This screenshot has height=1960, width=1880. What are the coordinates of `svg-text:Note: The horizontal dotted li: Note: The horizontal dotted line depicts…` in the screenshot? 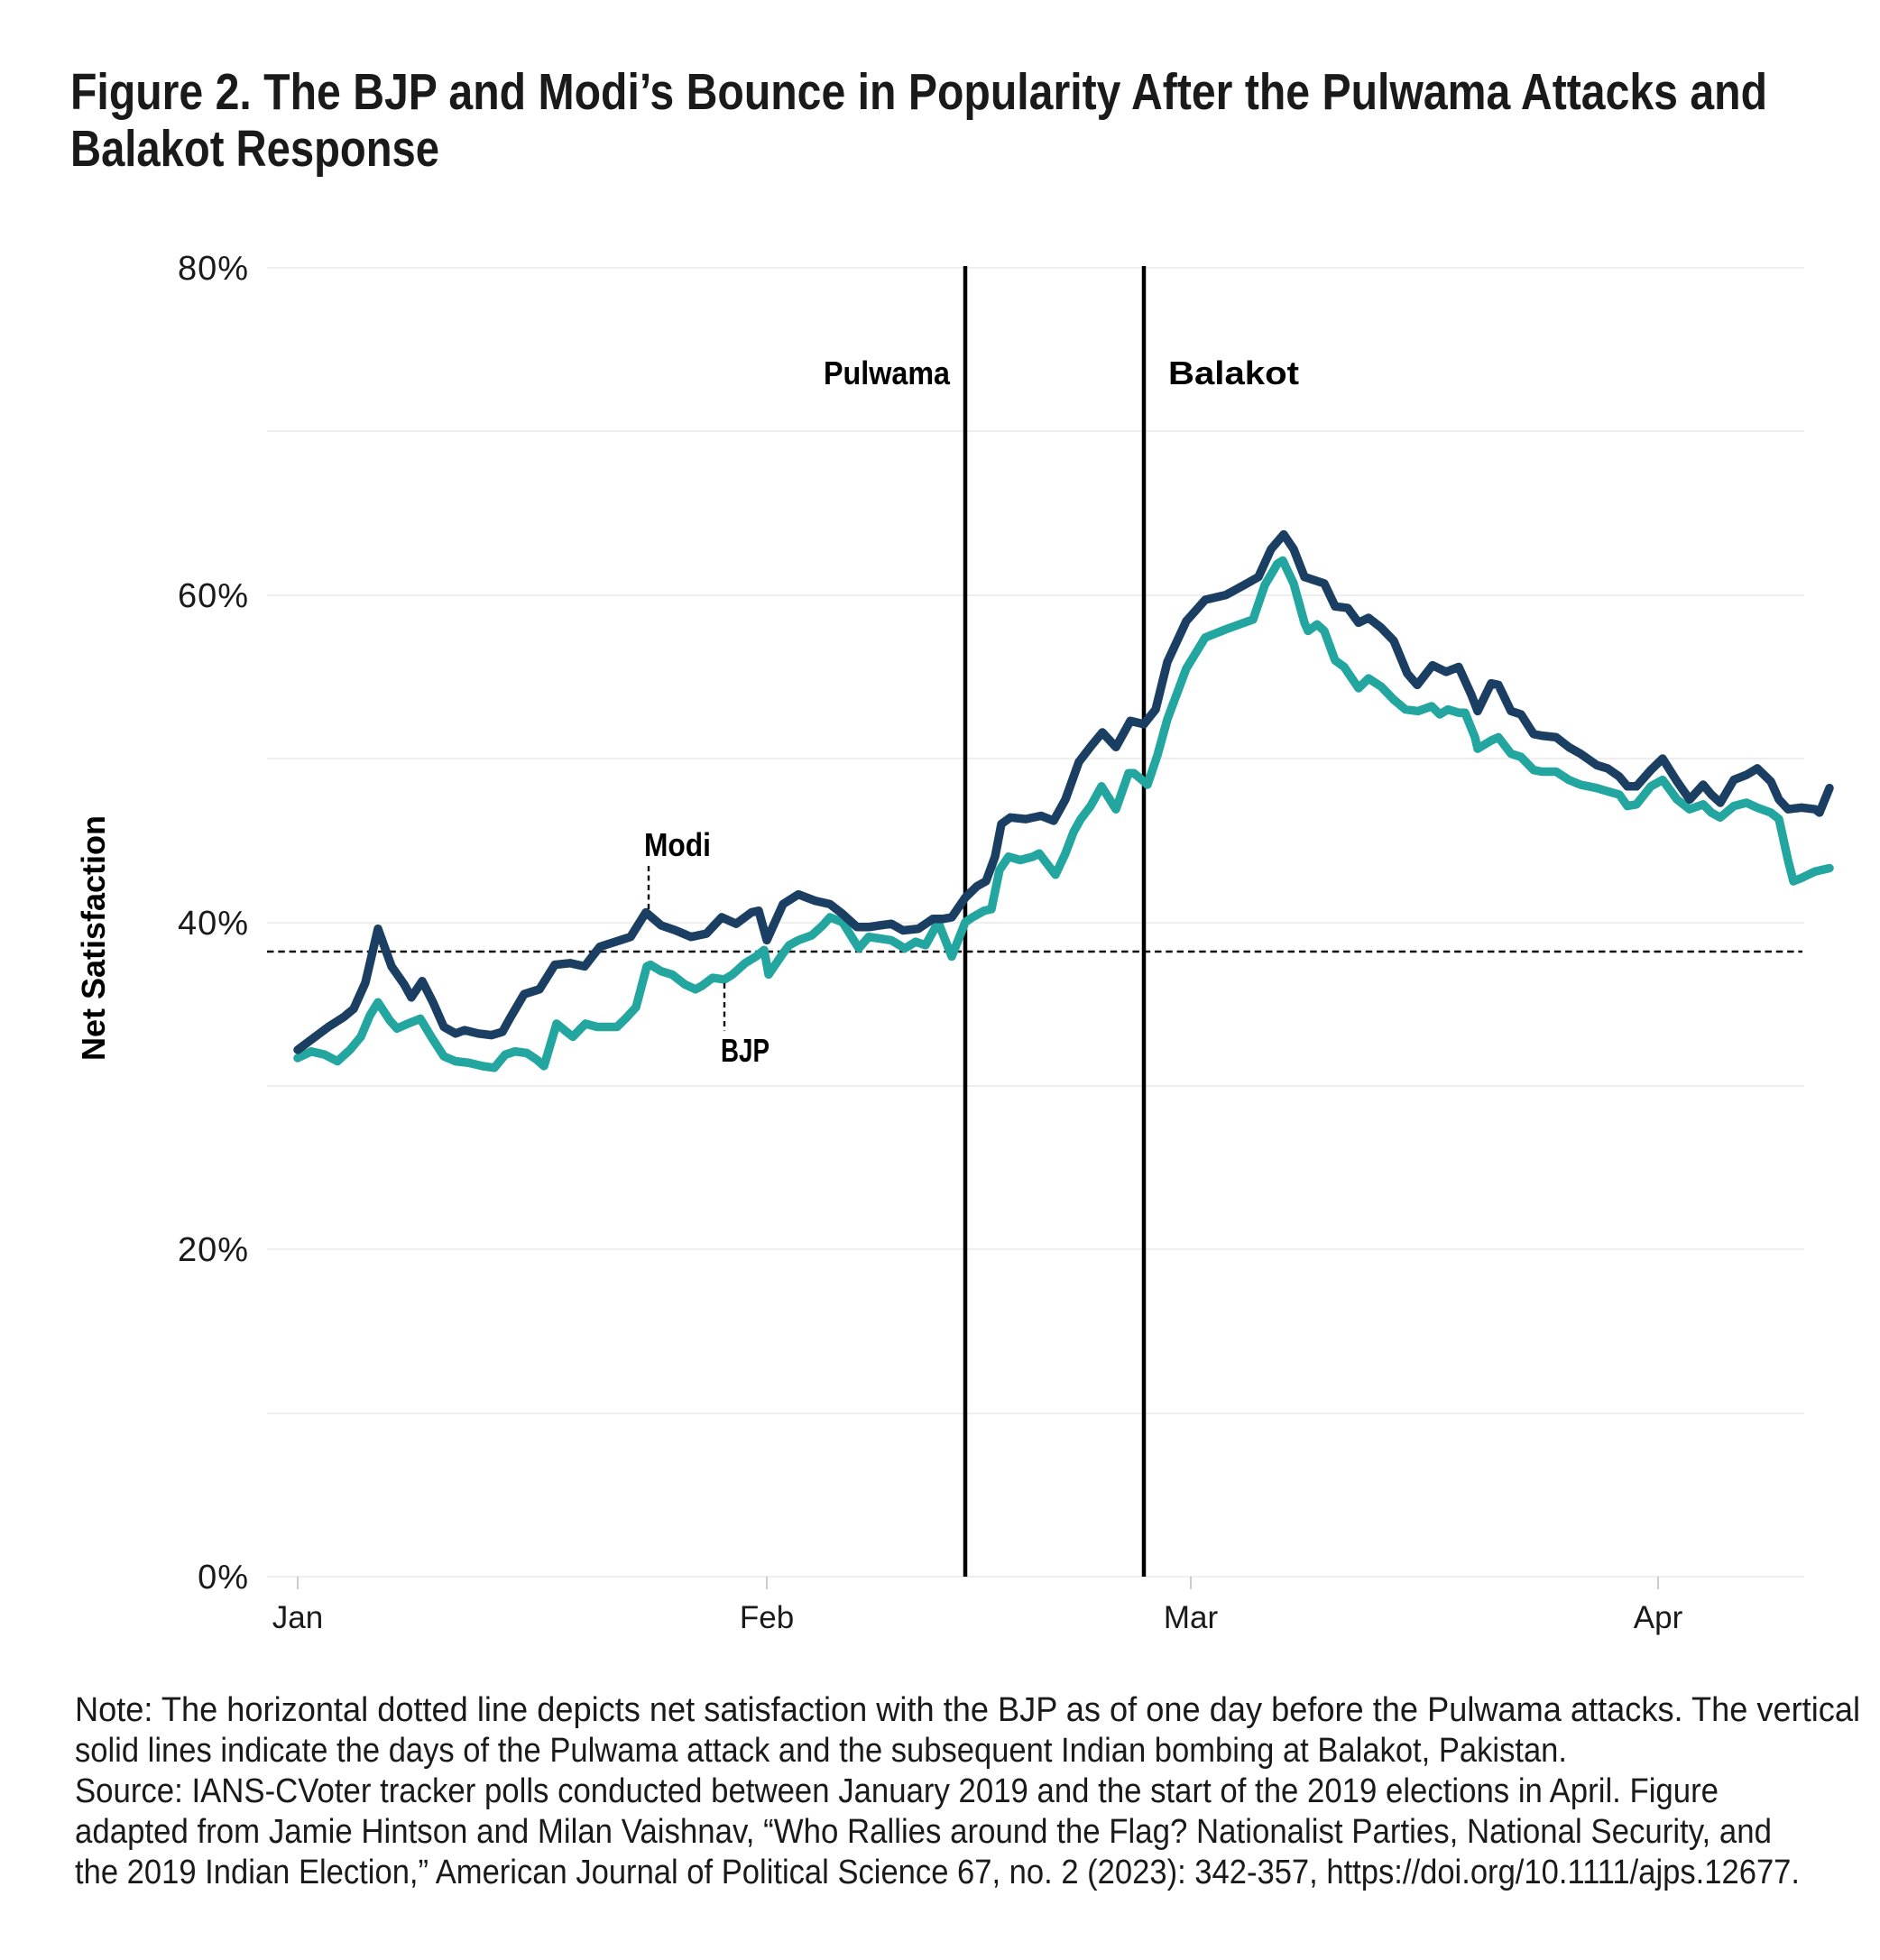 It's located at (967, 1710).